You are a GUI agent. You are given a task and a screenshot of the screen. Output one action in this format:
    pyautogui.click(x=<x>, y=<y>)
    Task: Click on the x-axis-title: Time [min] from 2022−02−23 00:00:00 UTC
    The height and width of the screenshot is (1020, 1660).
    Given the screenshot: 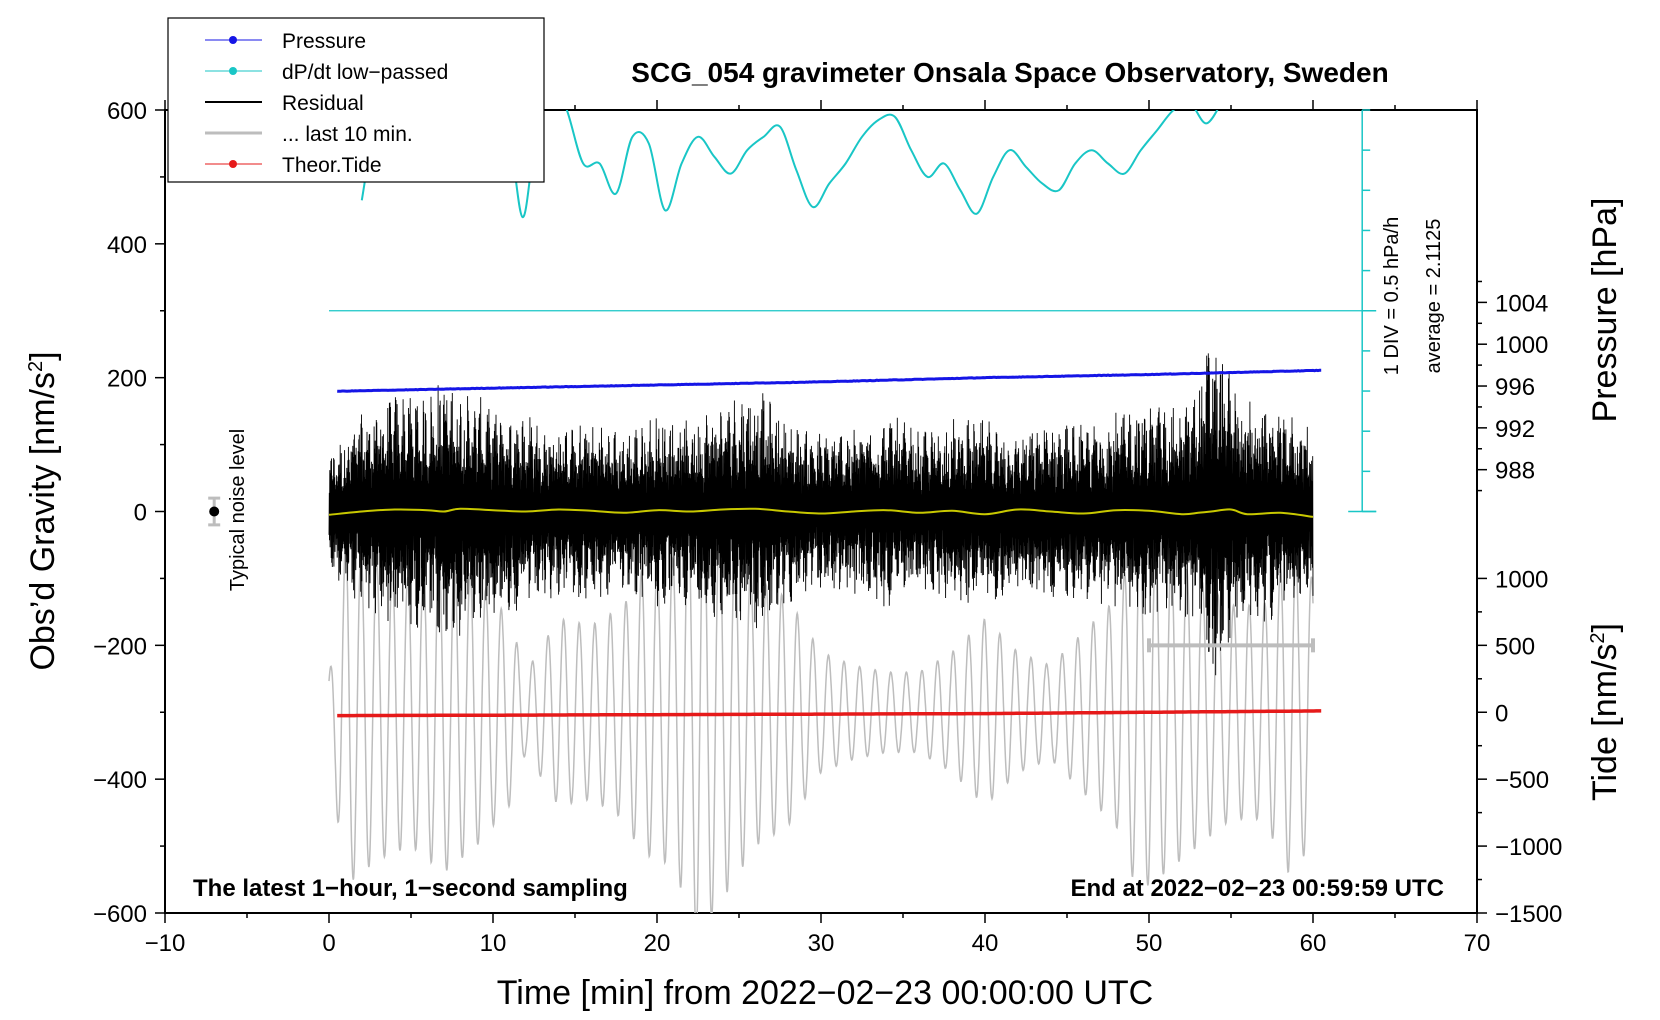 What is the action you would take?
    pyautogui.click(x=825, y=993)
    